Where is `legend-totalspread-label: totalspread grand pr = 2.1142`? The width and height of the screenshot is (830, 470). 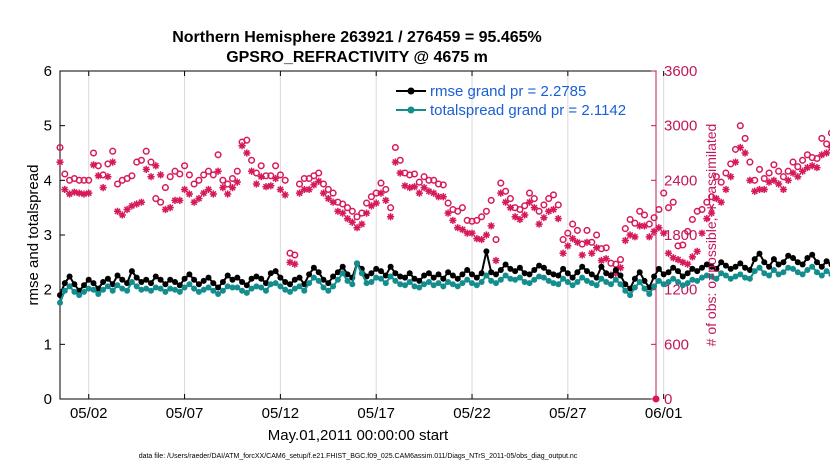
legend-totalspread-label: totalspread grand pr = 2.1142 is located at coordinates (528, 110).